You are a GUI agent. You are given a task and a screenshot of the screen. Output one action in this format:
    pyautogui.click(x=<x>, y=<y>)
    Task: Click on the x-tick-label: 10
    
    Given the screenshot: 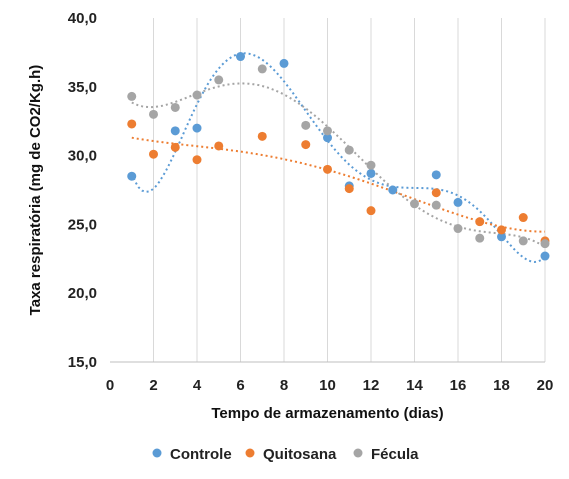 What is the action you would take?
    pyautogui.click(x=327, y=385)
    